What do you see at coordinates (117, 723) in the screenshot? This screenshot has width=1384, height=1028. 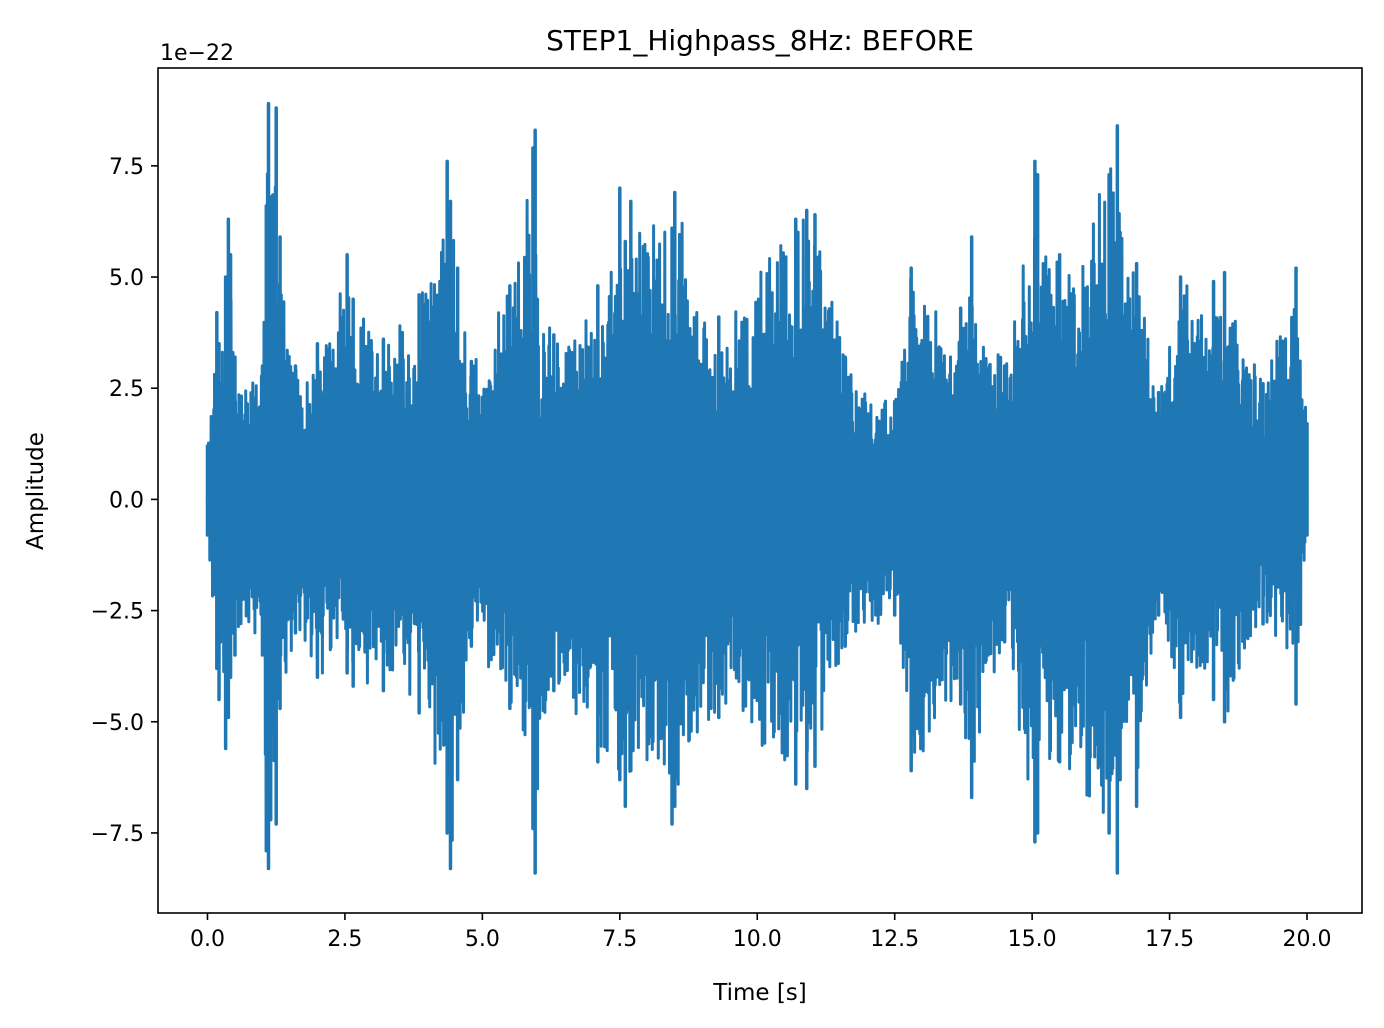 I see `y-tick-label: −5.0` at bounding box center [117, 723].